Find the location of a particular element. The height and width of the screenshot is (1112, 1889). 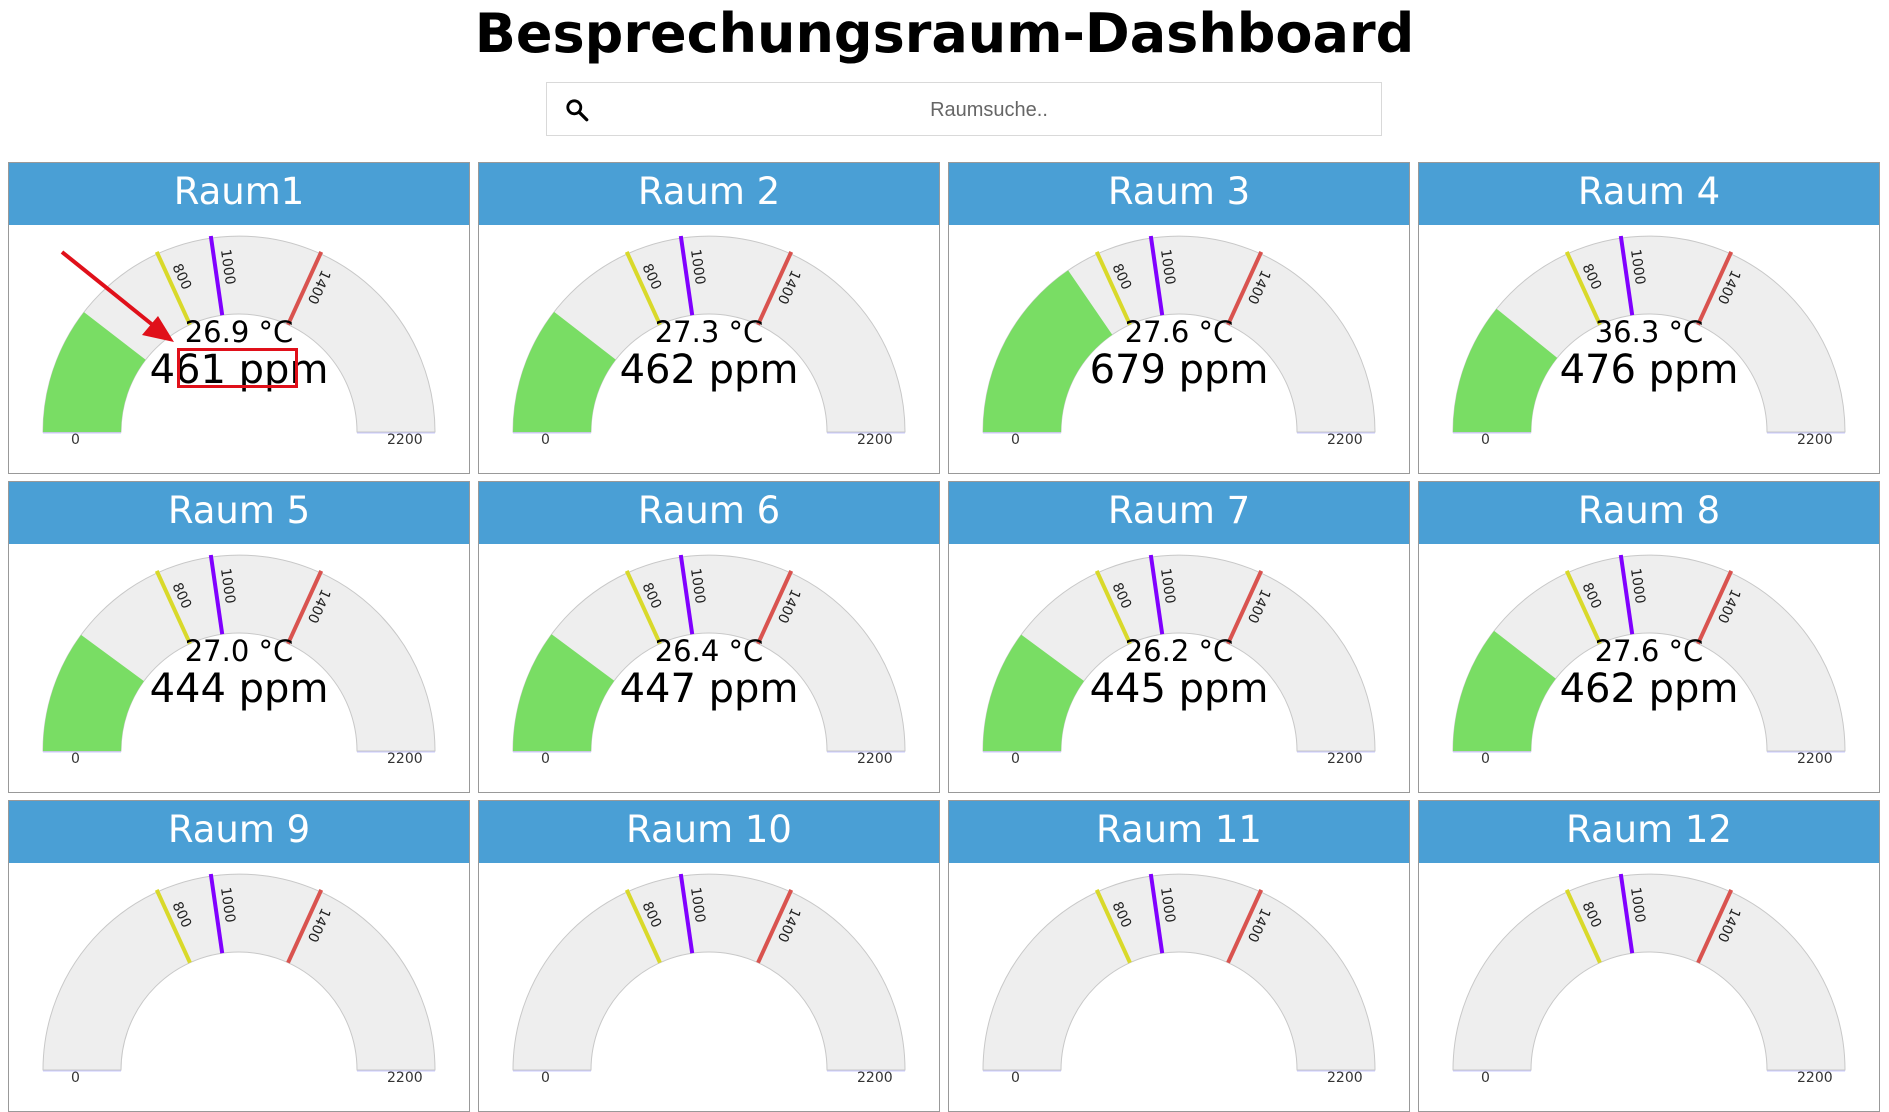

room-title: Raum 6 is located at coordinates (709, 513).